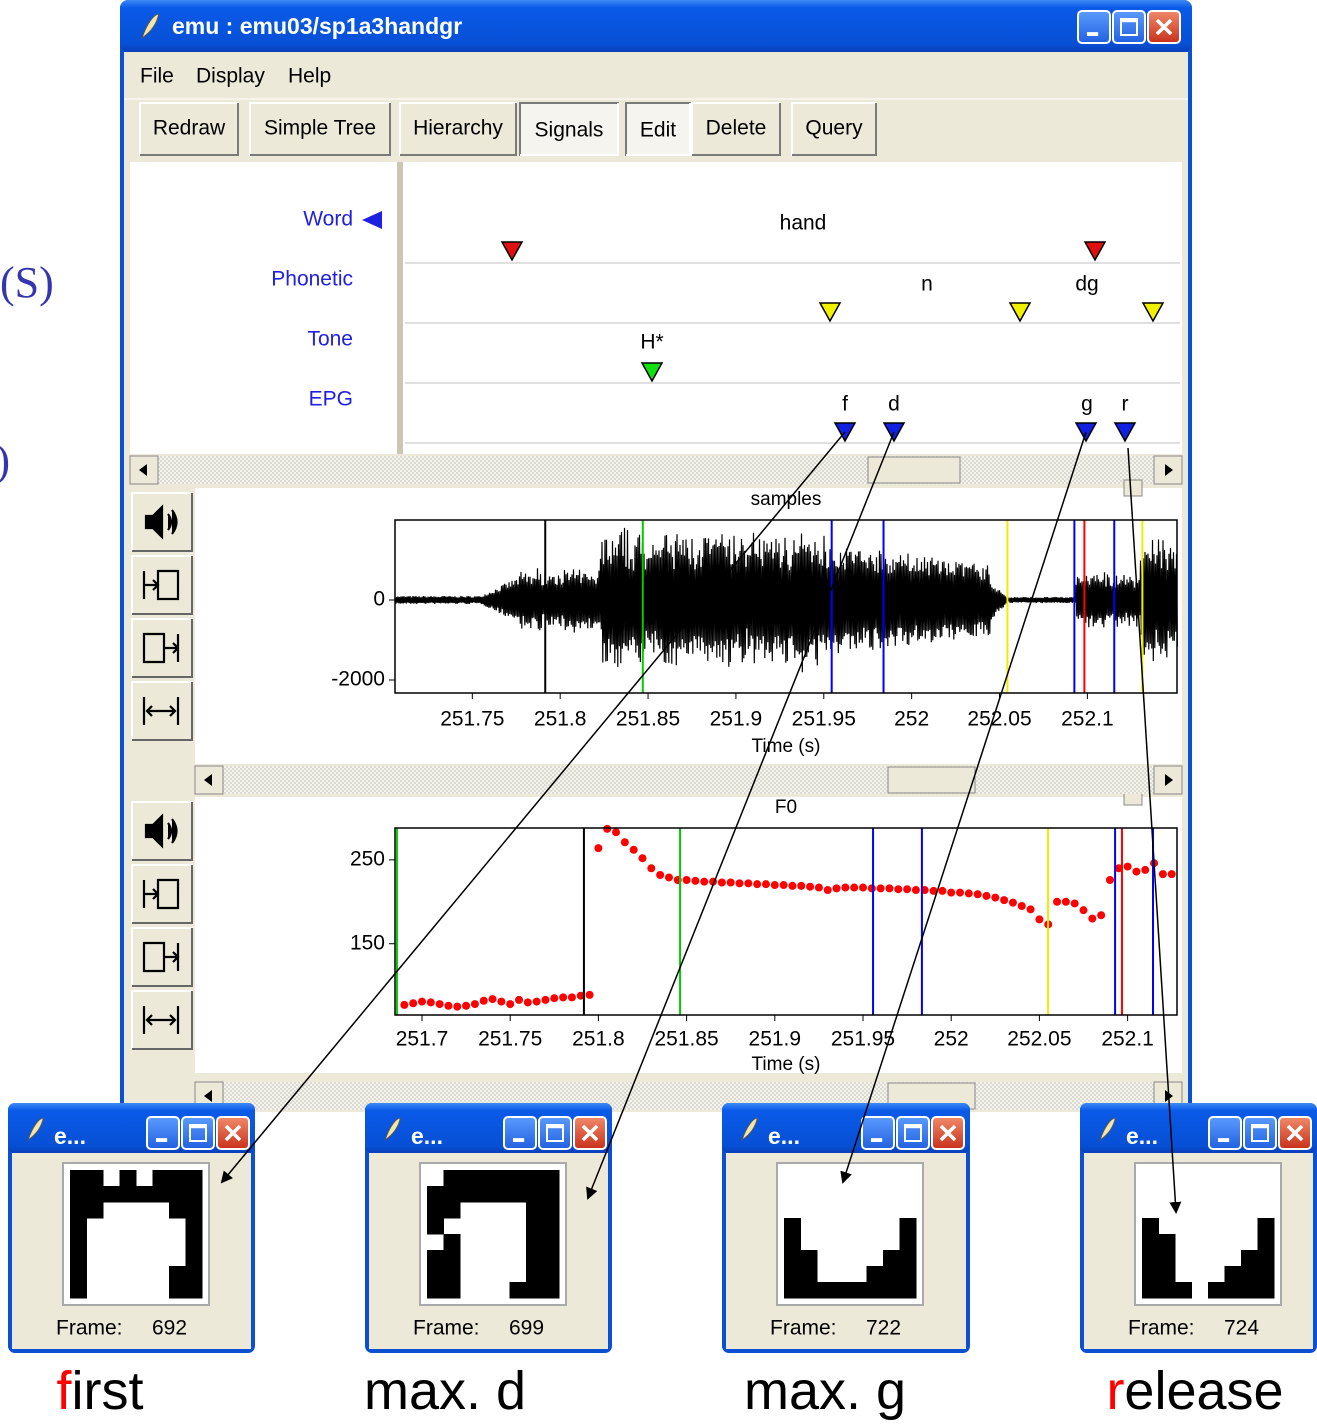 This screenshot has height=1426, width=1317. I want to click on tier-name: Word, so click(328, 219).